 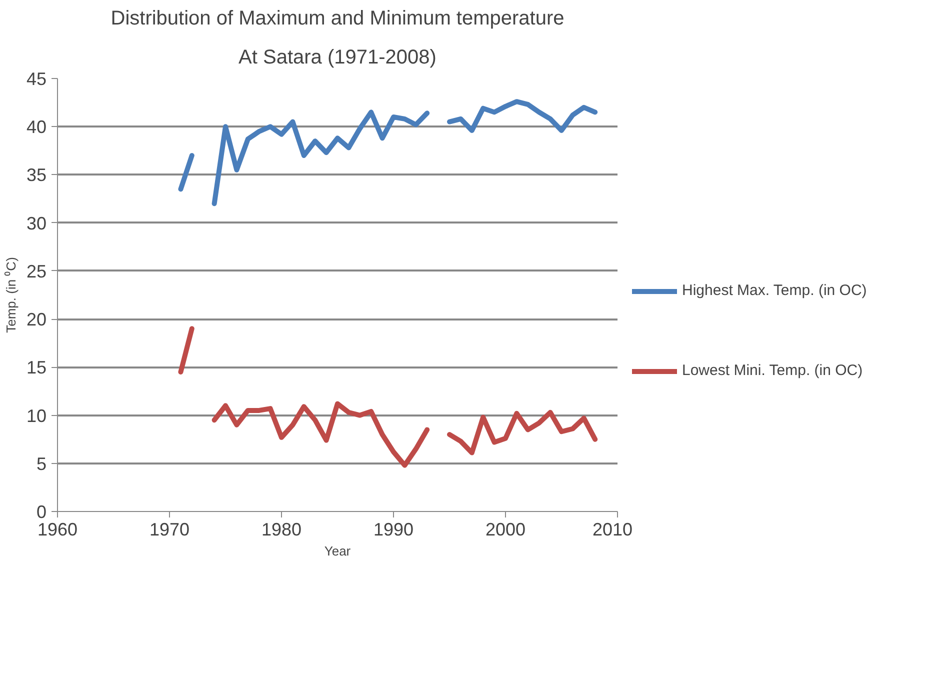 I want to click on y-tick-label: 25, so click(x=36, y=271).